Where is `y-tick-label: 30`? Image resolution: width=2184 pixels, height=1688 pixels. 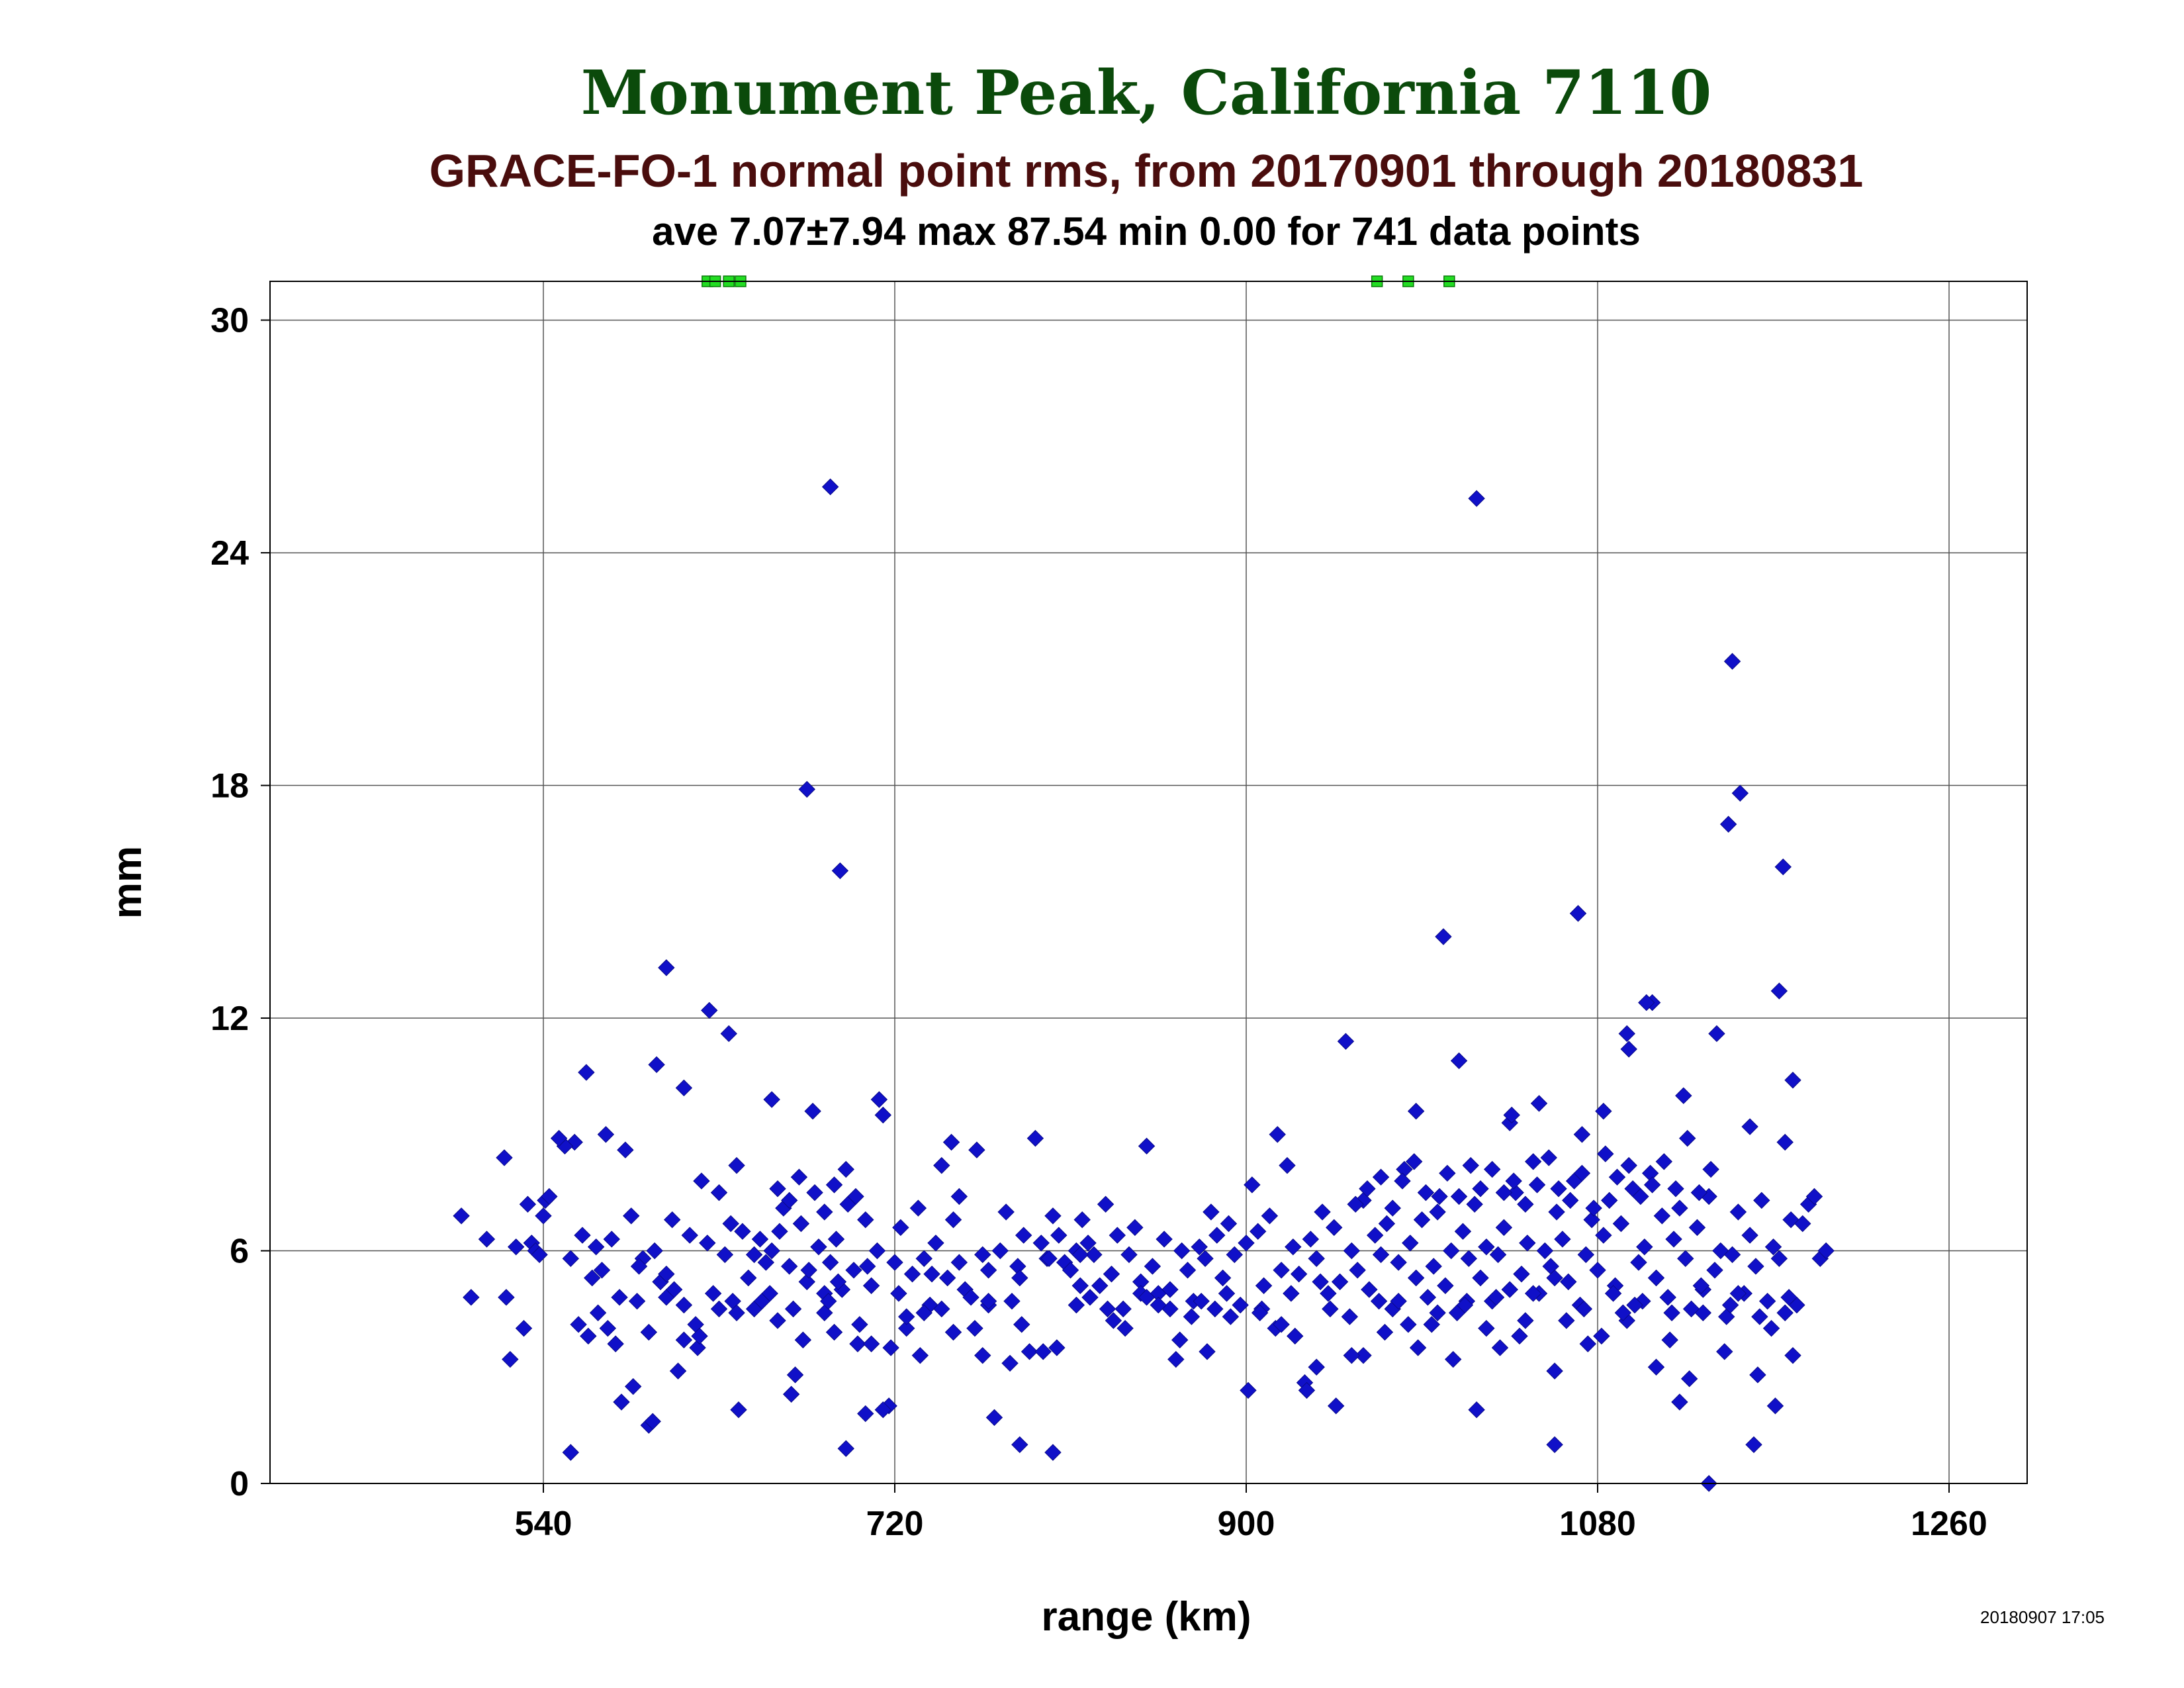 y-tick-label: 30 is located at coordinates (229, 321).